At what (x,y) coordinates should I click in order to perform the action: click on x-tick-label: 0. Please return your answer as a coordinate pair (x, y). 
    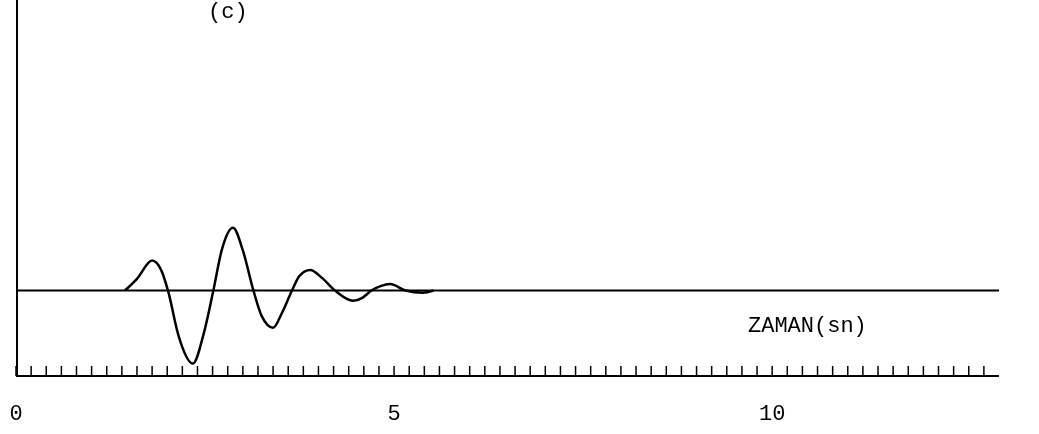
    Looking at the image, I should click on (16, 414).